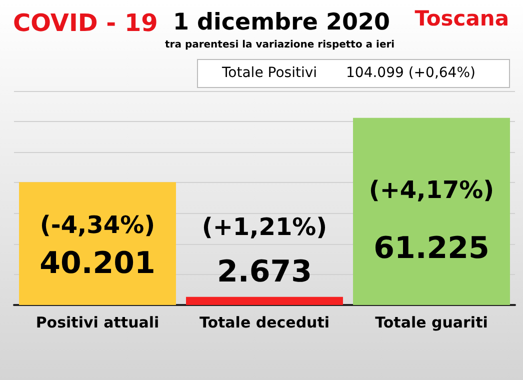 This screenshot has height=380, width=523. I want to click on annotation: (+4,17%), so click(431, 190).